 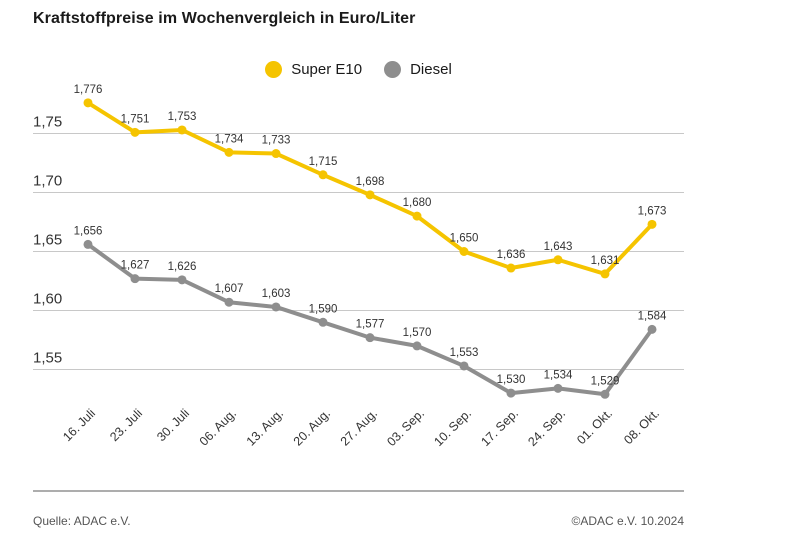 What do you see at coordinates (47, 181) in the screenshot?
I see `y-axis-tick-label: 1,70` at bounding box center [47, 181].